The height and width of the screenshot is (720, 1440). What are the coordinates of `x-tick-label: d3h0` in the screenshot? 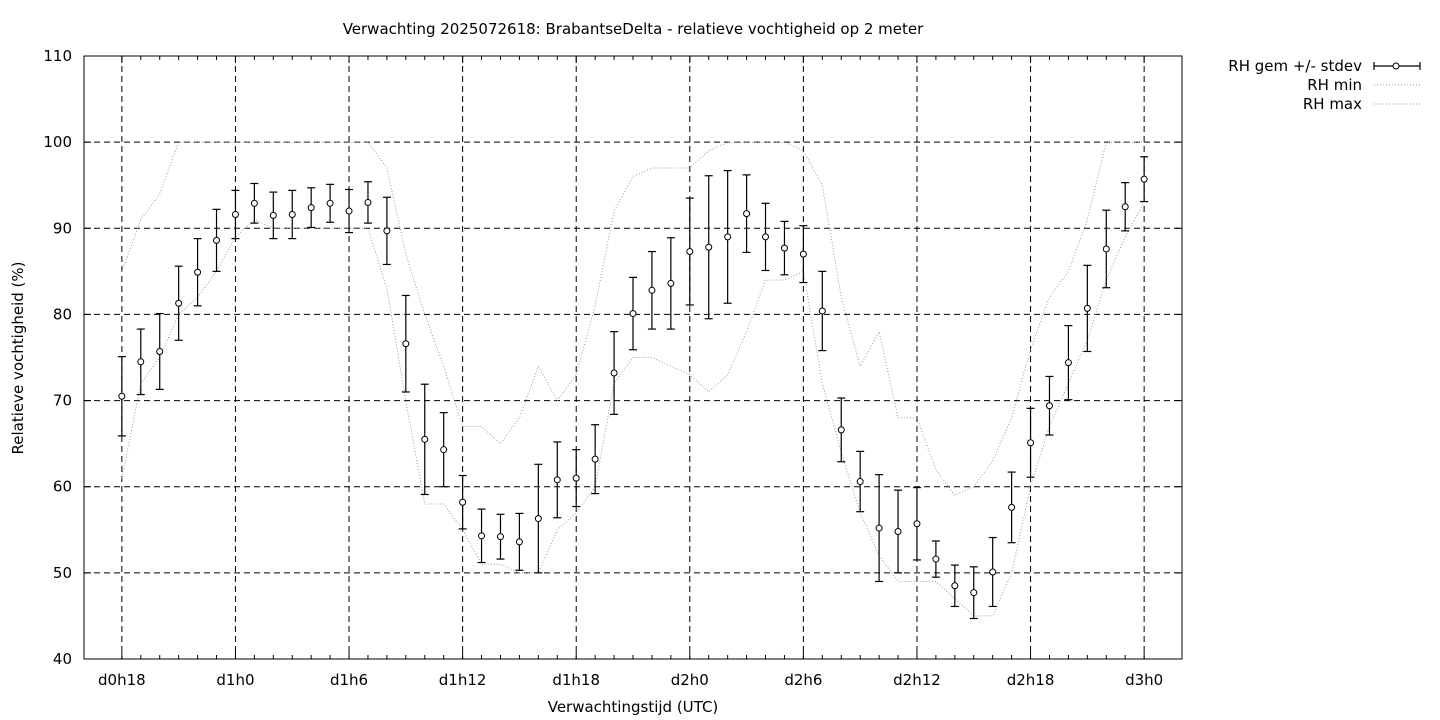 It's located at (1144, 680).